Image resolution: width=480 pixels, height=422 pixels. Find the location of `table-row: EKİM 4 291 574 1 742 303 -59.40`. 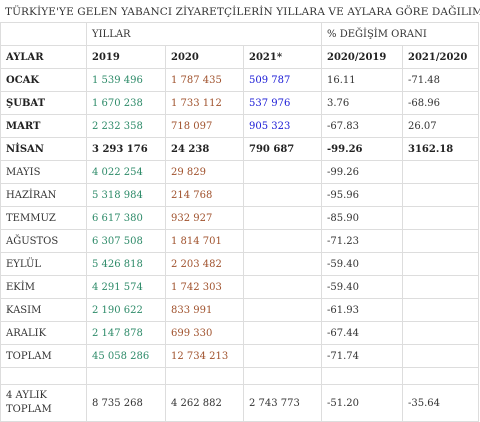

table-row: EKİM 4 291 574 1 742 303 -59.40 is located at coordinates (240, 287).